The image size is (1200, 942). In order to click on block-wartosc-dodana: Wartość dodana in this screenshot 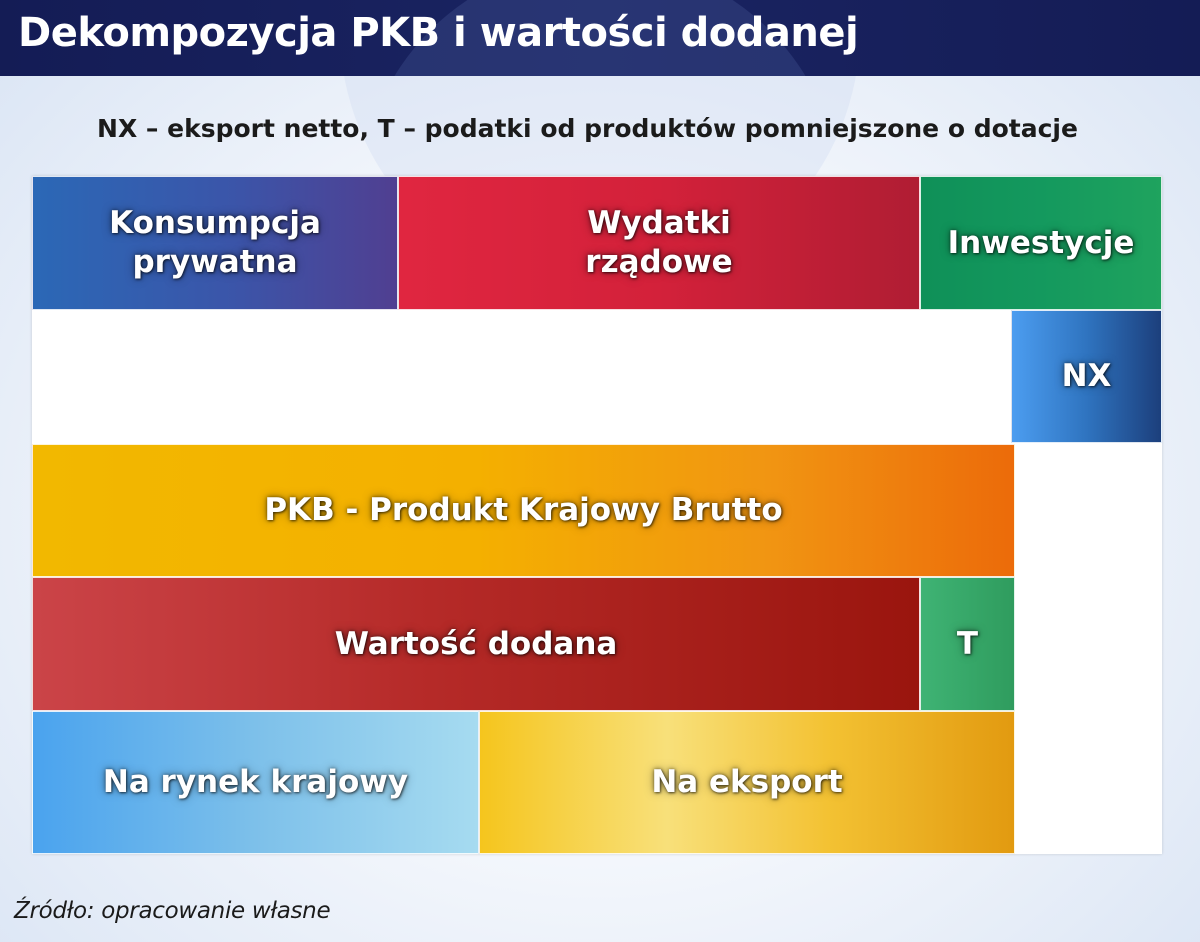, I will do `click(476, 644)`.